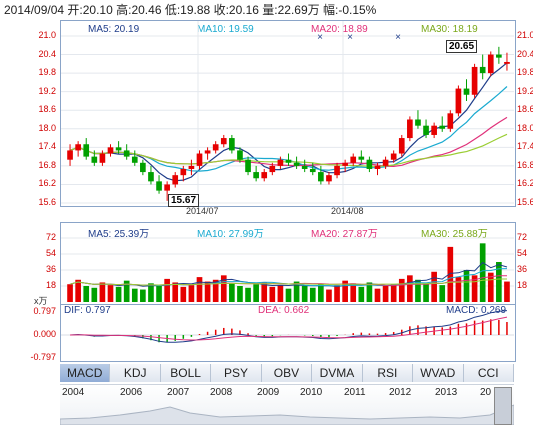 This screenshot has height=429, width=533. I want to click on price-y-tick-left: 16.8, so click(47, 164).